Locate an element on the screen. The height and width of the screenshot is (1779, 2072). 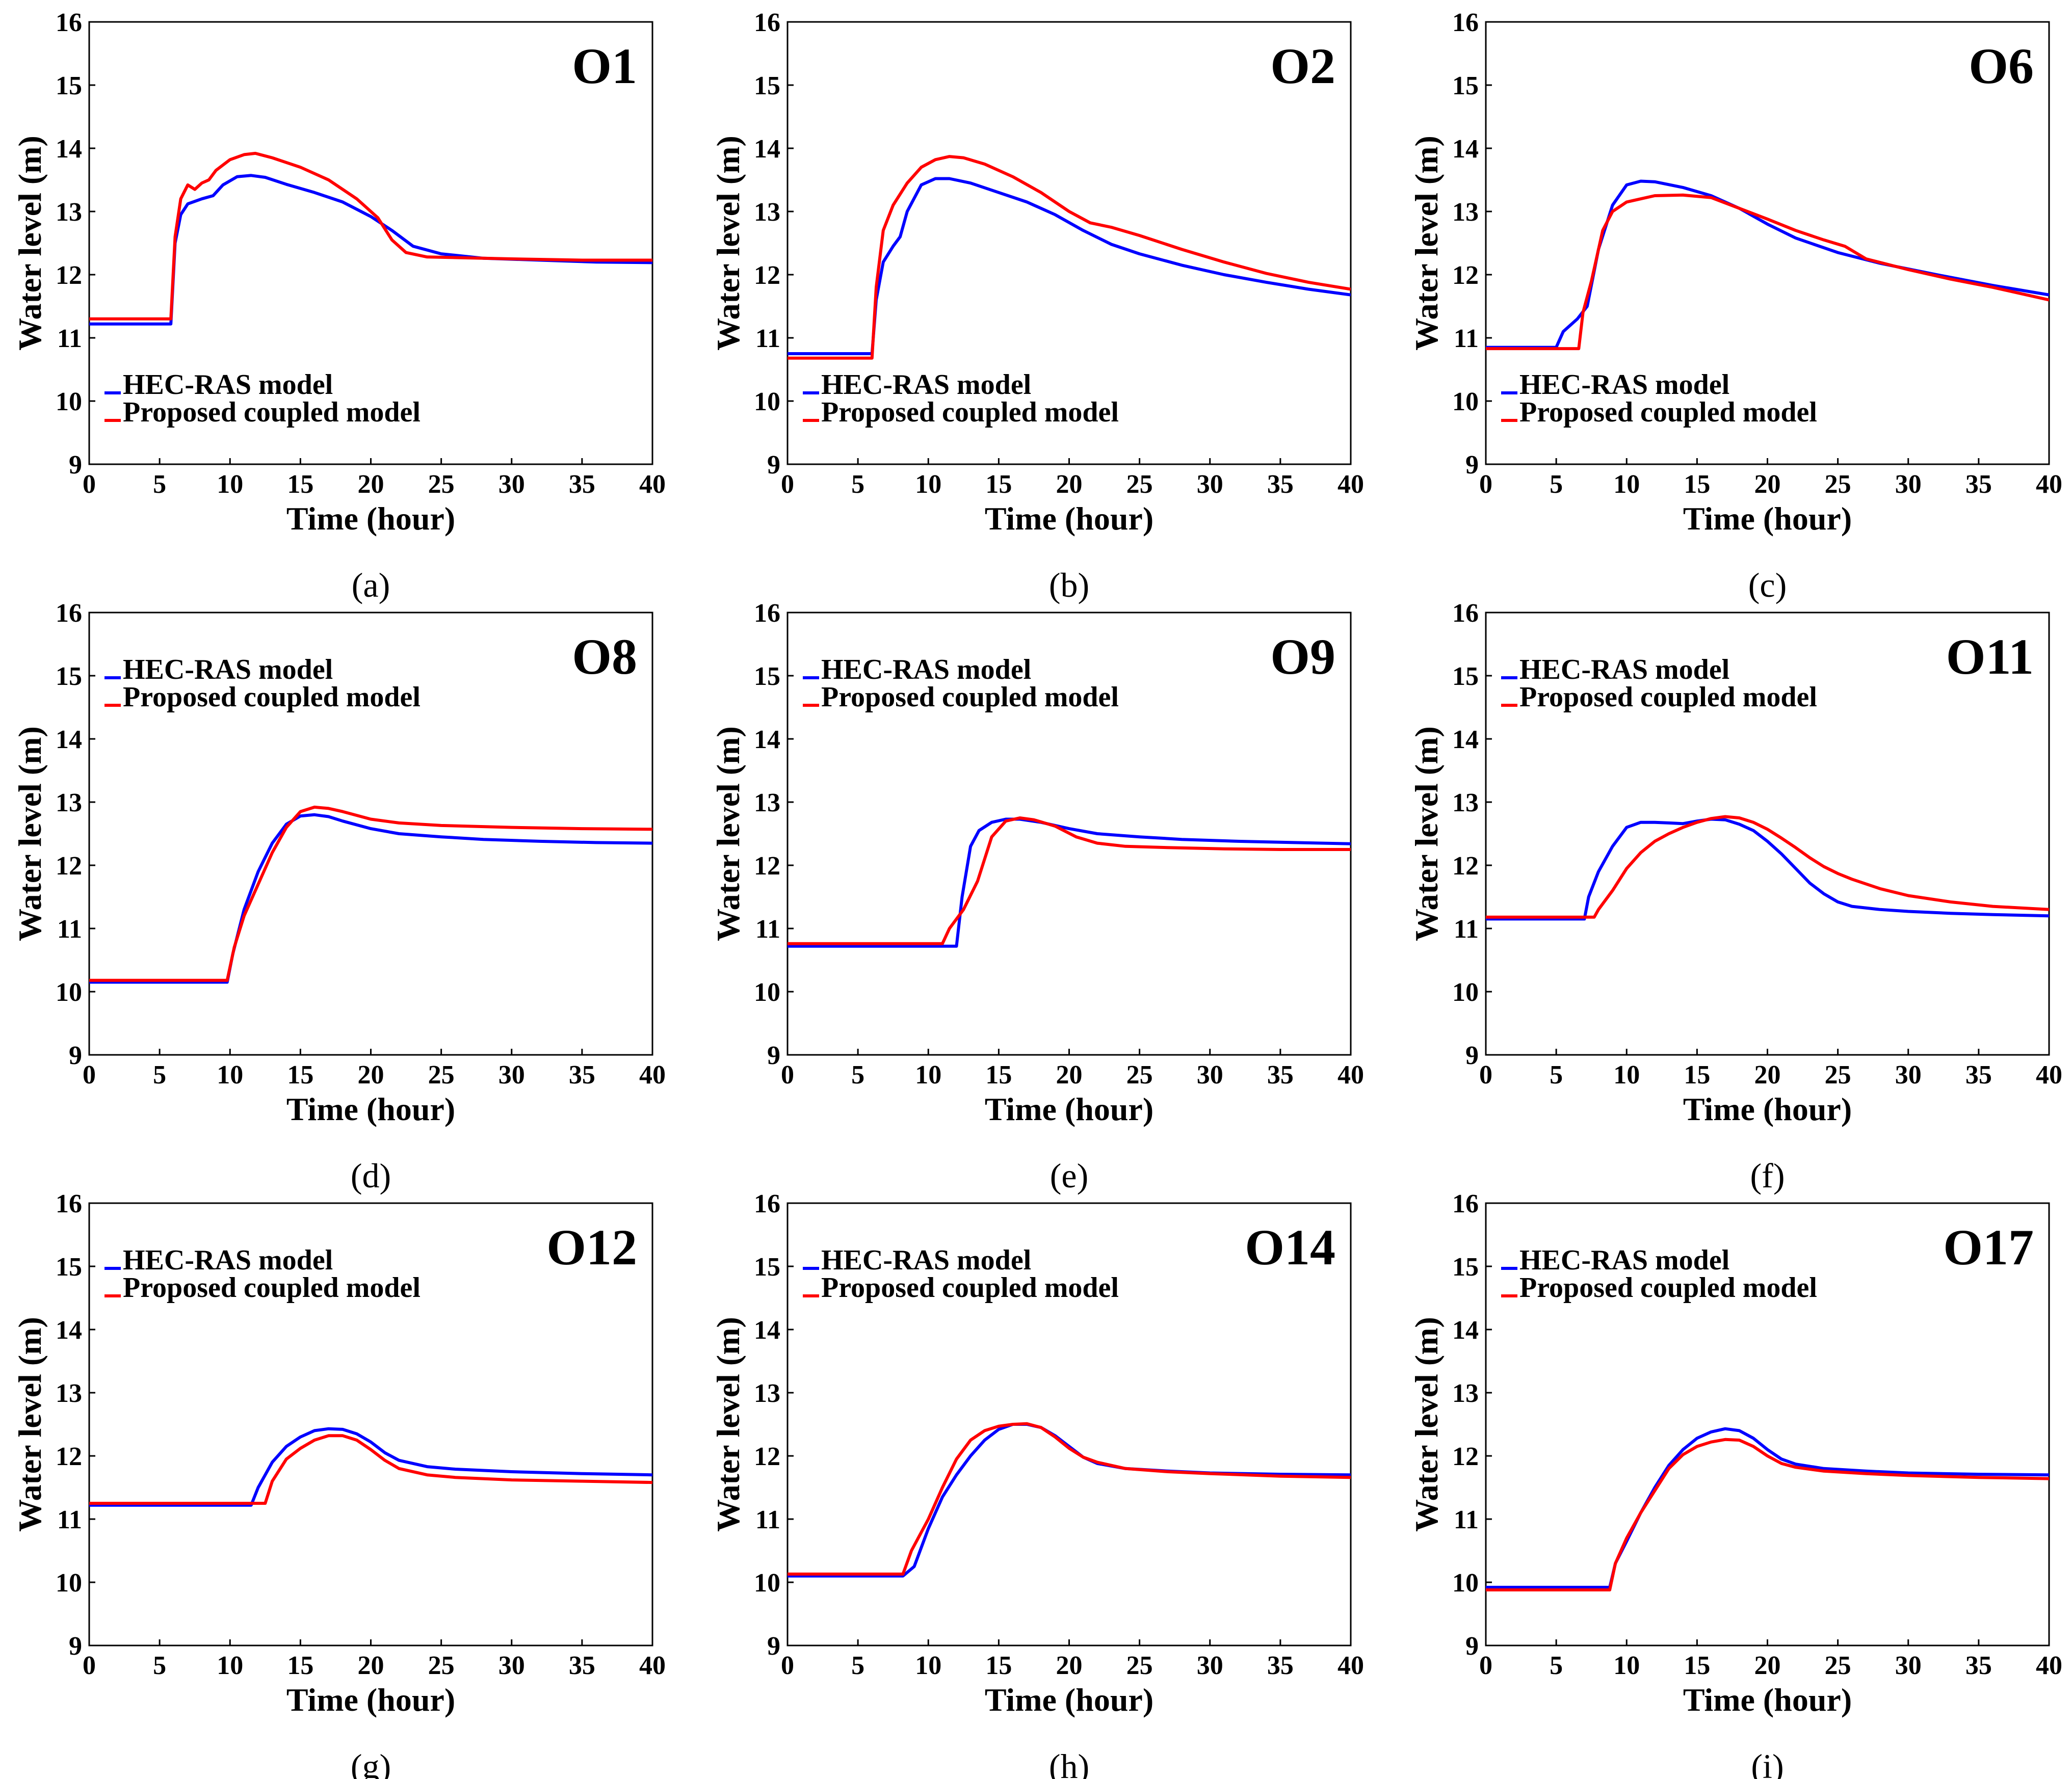
station-title: O8 is located at coordinates (604, 656).